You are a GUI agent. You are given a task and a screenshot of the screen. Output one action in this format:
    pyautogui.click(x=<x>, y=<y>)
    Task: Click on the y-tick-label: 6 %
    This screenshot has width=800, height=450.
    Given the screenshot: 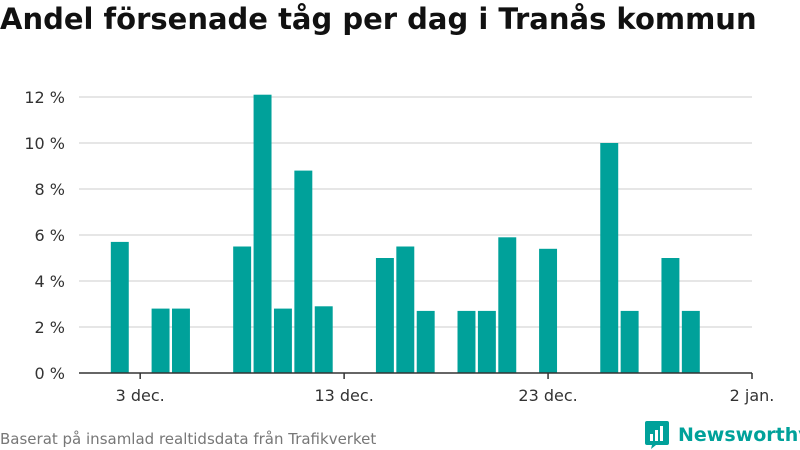 What is the action you would take?
    pyautogui.click(x=50, y=235)
    